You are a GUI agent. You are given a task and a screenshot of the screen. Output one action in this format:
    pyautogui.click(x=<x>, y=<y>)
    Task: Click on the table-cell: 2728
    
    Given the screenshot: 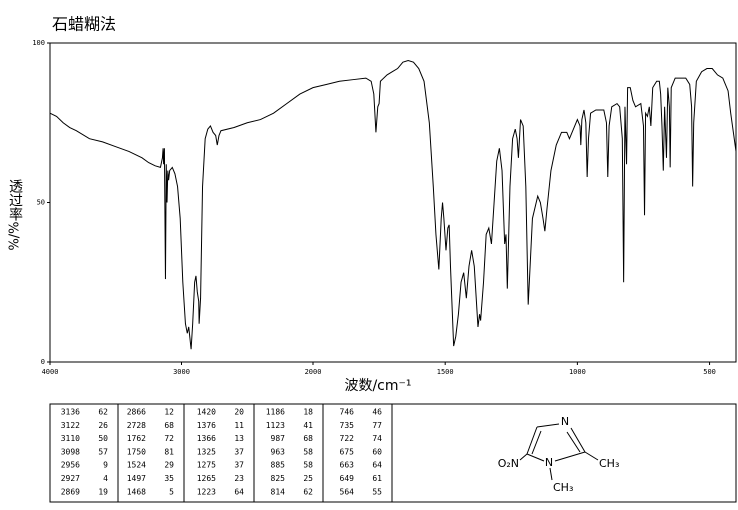 What is the action you would take?
    pyautogui.click(x=136, y=425)
    